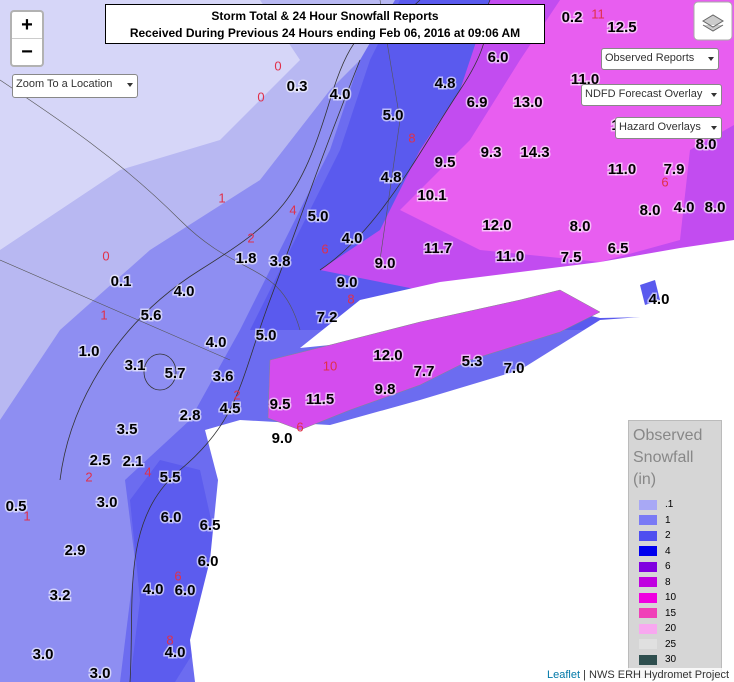 This screenshot has width=734, height=682. What do you see at coordinates (660, 59) in the screenshot?
I see `observed-dropdown: Observed Reports` at bounding box center [660, 59].